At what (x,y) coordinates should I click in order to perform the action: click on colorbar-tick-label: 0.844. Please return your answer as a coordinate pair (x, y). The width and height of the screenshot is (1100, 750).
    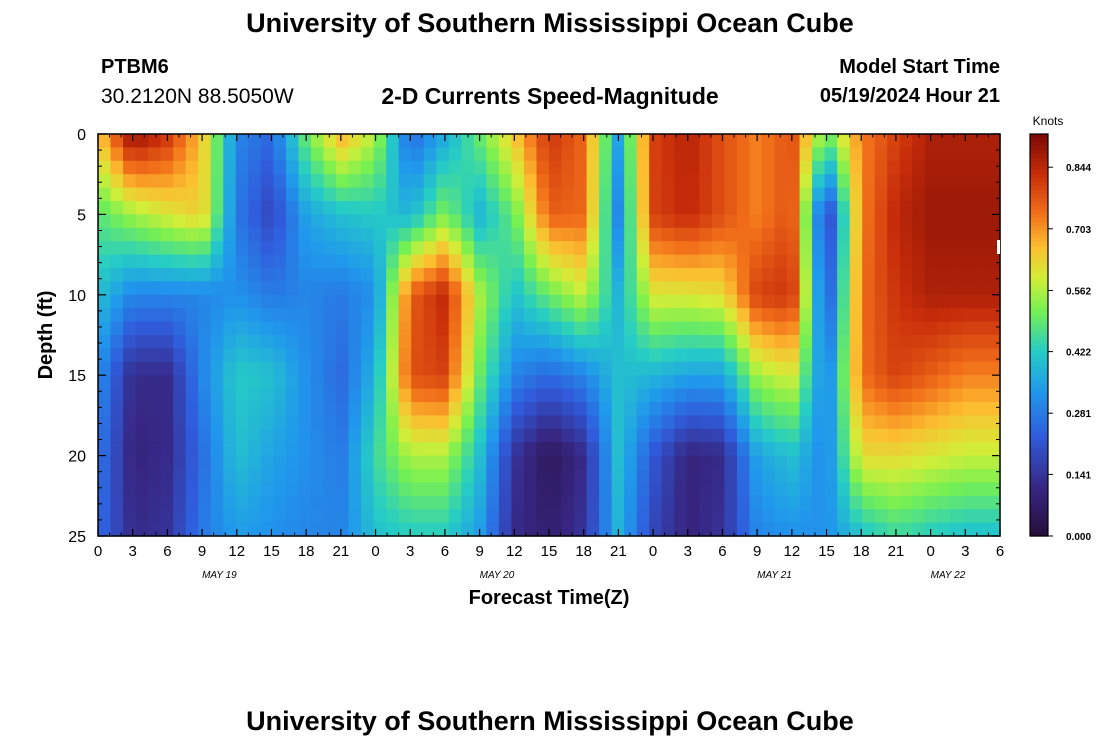
    Looking at the image, I should click on (1078, 168).